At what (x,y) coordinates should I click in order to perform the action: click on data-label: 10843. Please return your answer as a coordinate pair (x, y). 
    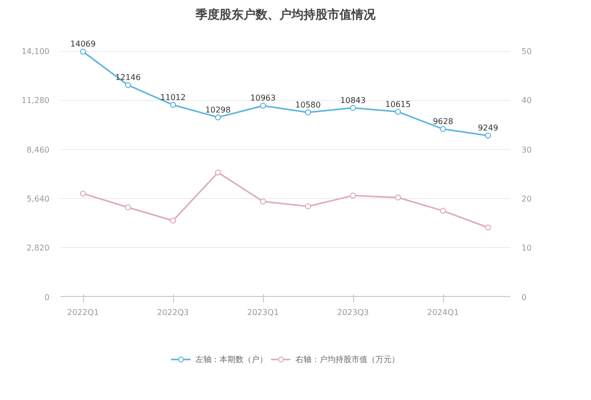
    Looking at the image, I should click on (353, 100).